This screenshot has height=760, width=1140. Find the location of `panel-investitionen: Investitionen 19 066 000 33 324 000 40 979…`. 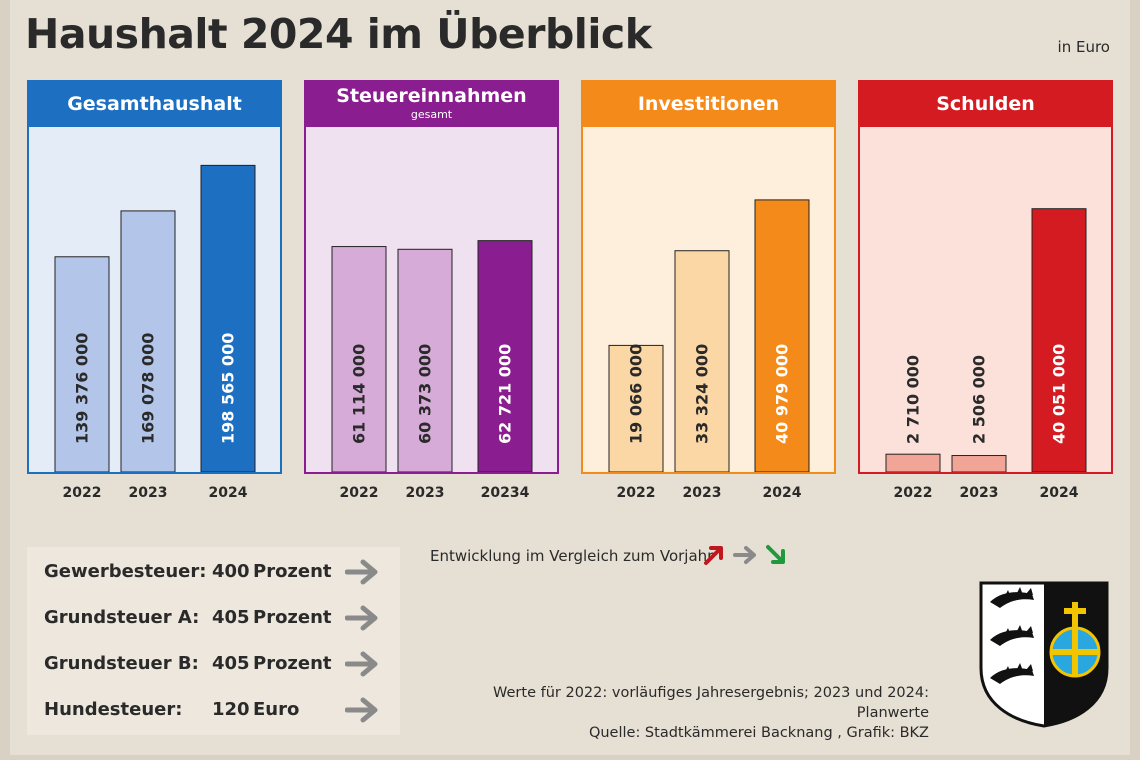

panel-investitionen: Investitionen 19 066 000 33 324 000 40 979… is located at coordinates (708, 277).